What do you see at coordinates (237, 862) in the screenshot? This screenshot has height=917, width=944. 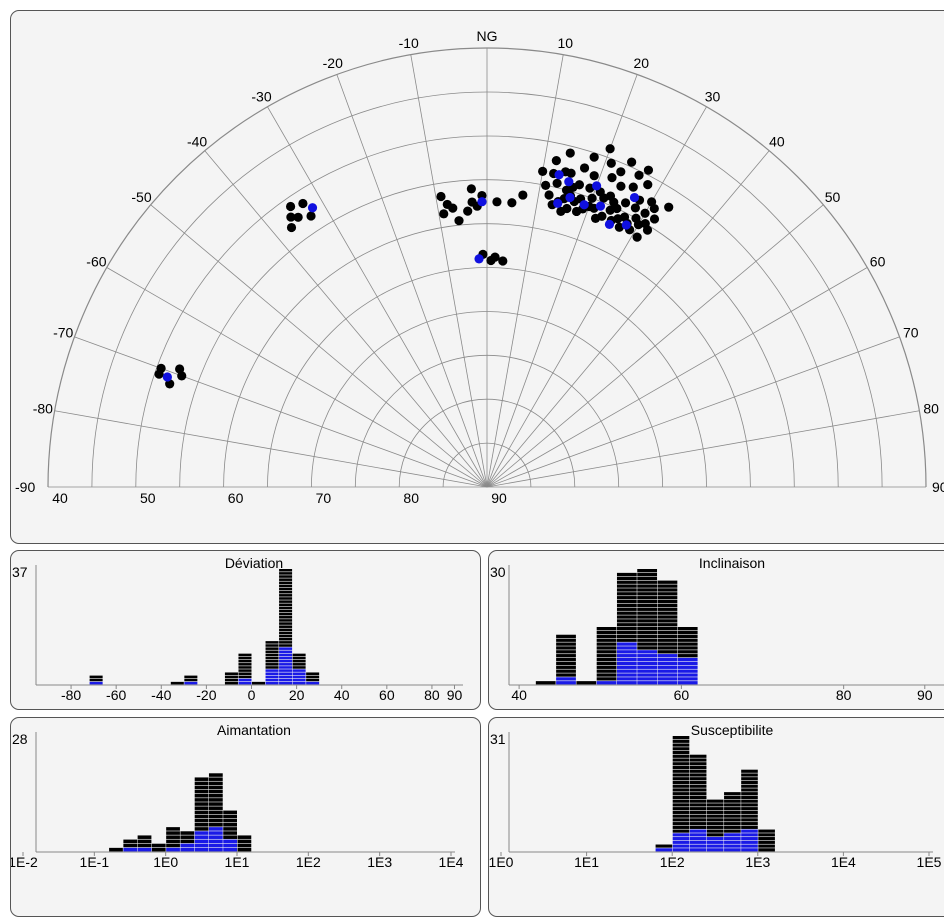 I see `x-tick-label: 1E1` at bounding box center [237, 862].